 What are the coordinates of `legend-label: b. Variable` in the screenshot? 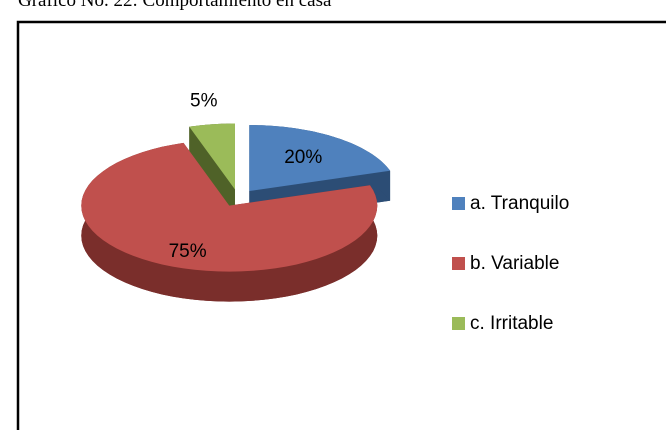 It's located at (514, 263).